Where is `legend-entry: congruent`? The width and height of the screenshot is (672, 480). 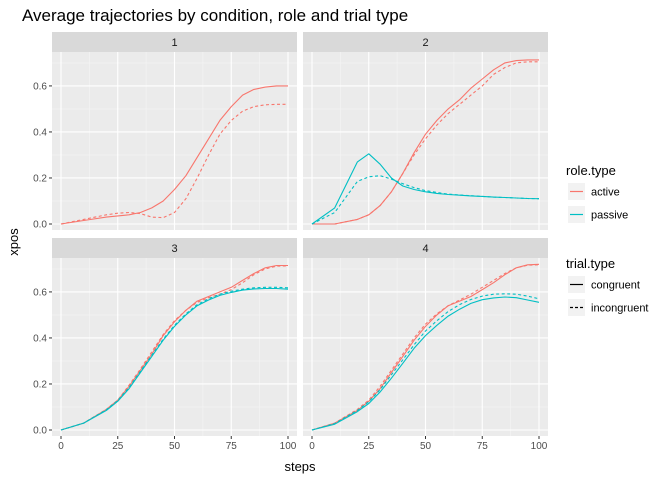 legend-entry: congruent is located at coordinates (604, 284).